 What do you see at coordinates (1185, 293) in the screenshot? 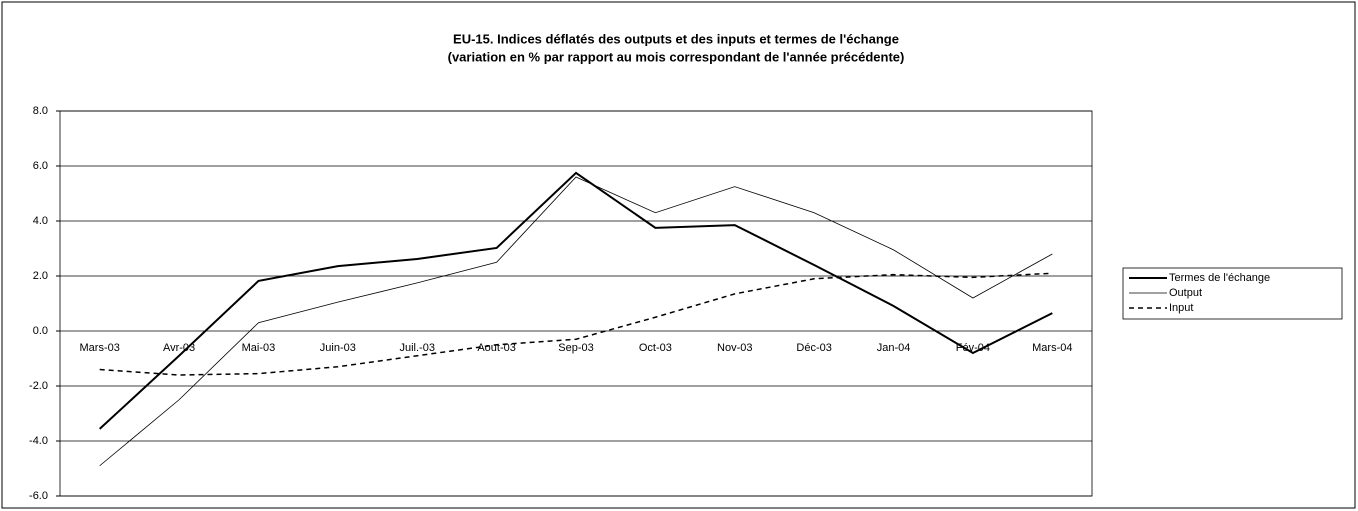
I see `legend-label: Output` at bounding box center [1185, 293].